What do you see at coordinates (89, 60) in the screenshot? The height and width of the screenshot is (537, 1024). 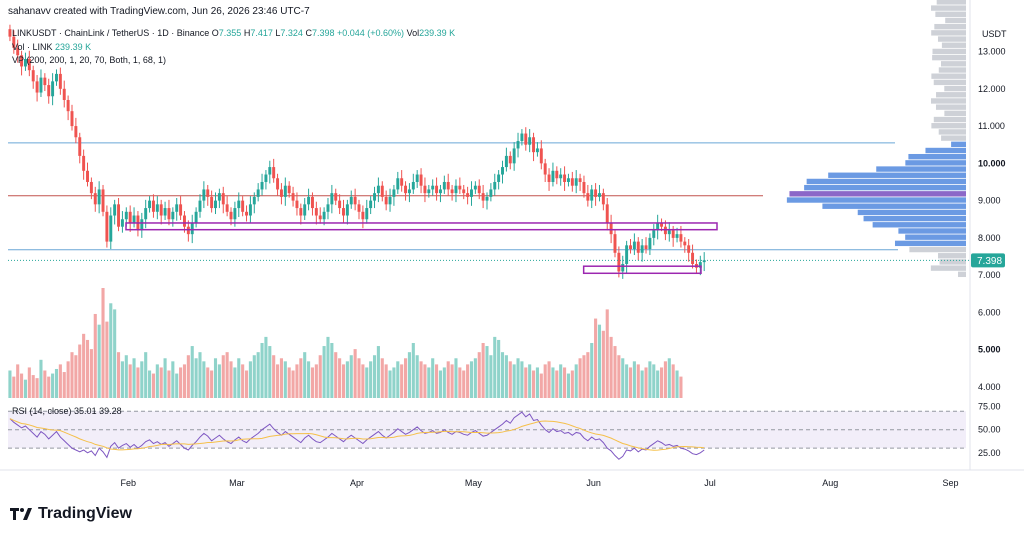 I see `volume-profile-legend: VP (200, 200, 1, 20, 70, Both, 1, 68, 1)` at bounding box center [89, 60].